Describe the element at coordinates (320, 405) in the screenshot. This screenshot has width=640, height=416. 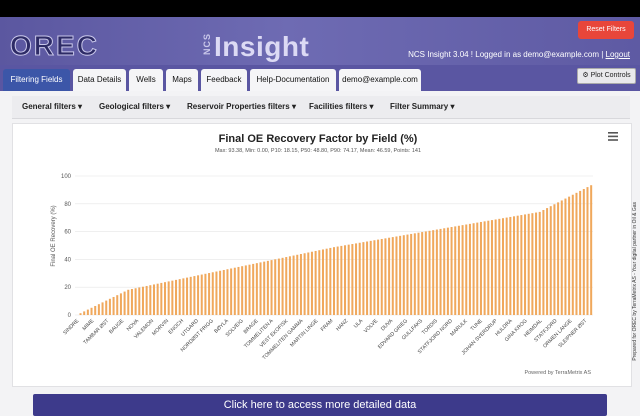
I see `detailed-data-button: Click here to access more detailed data` at that location.